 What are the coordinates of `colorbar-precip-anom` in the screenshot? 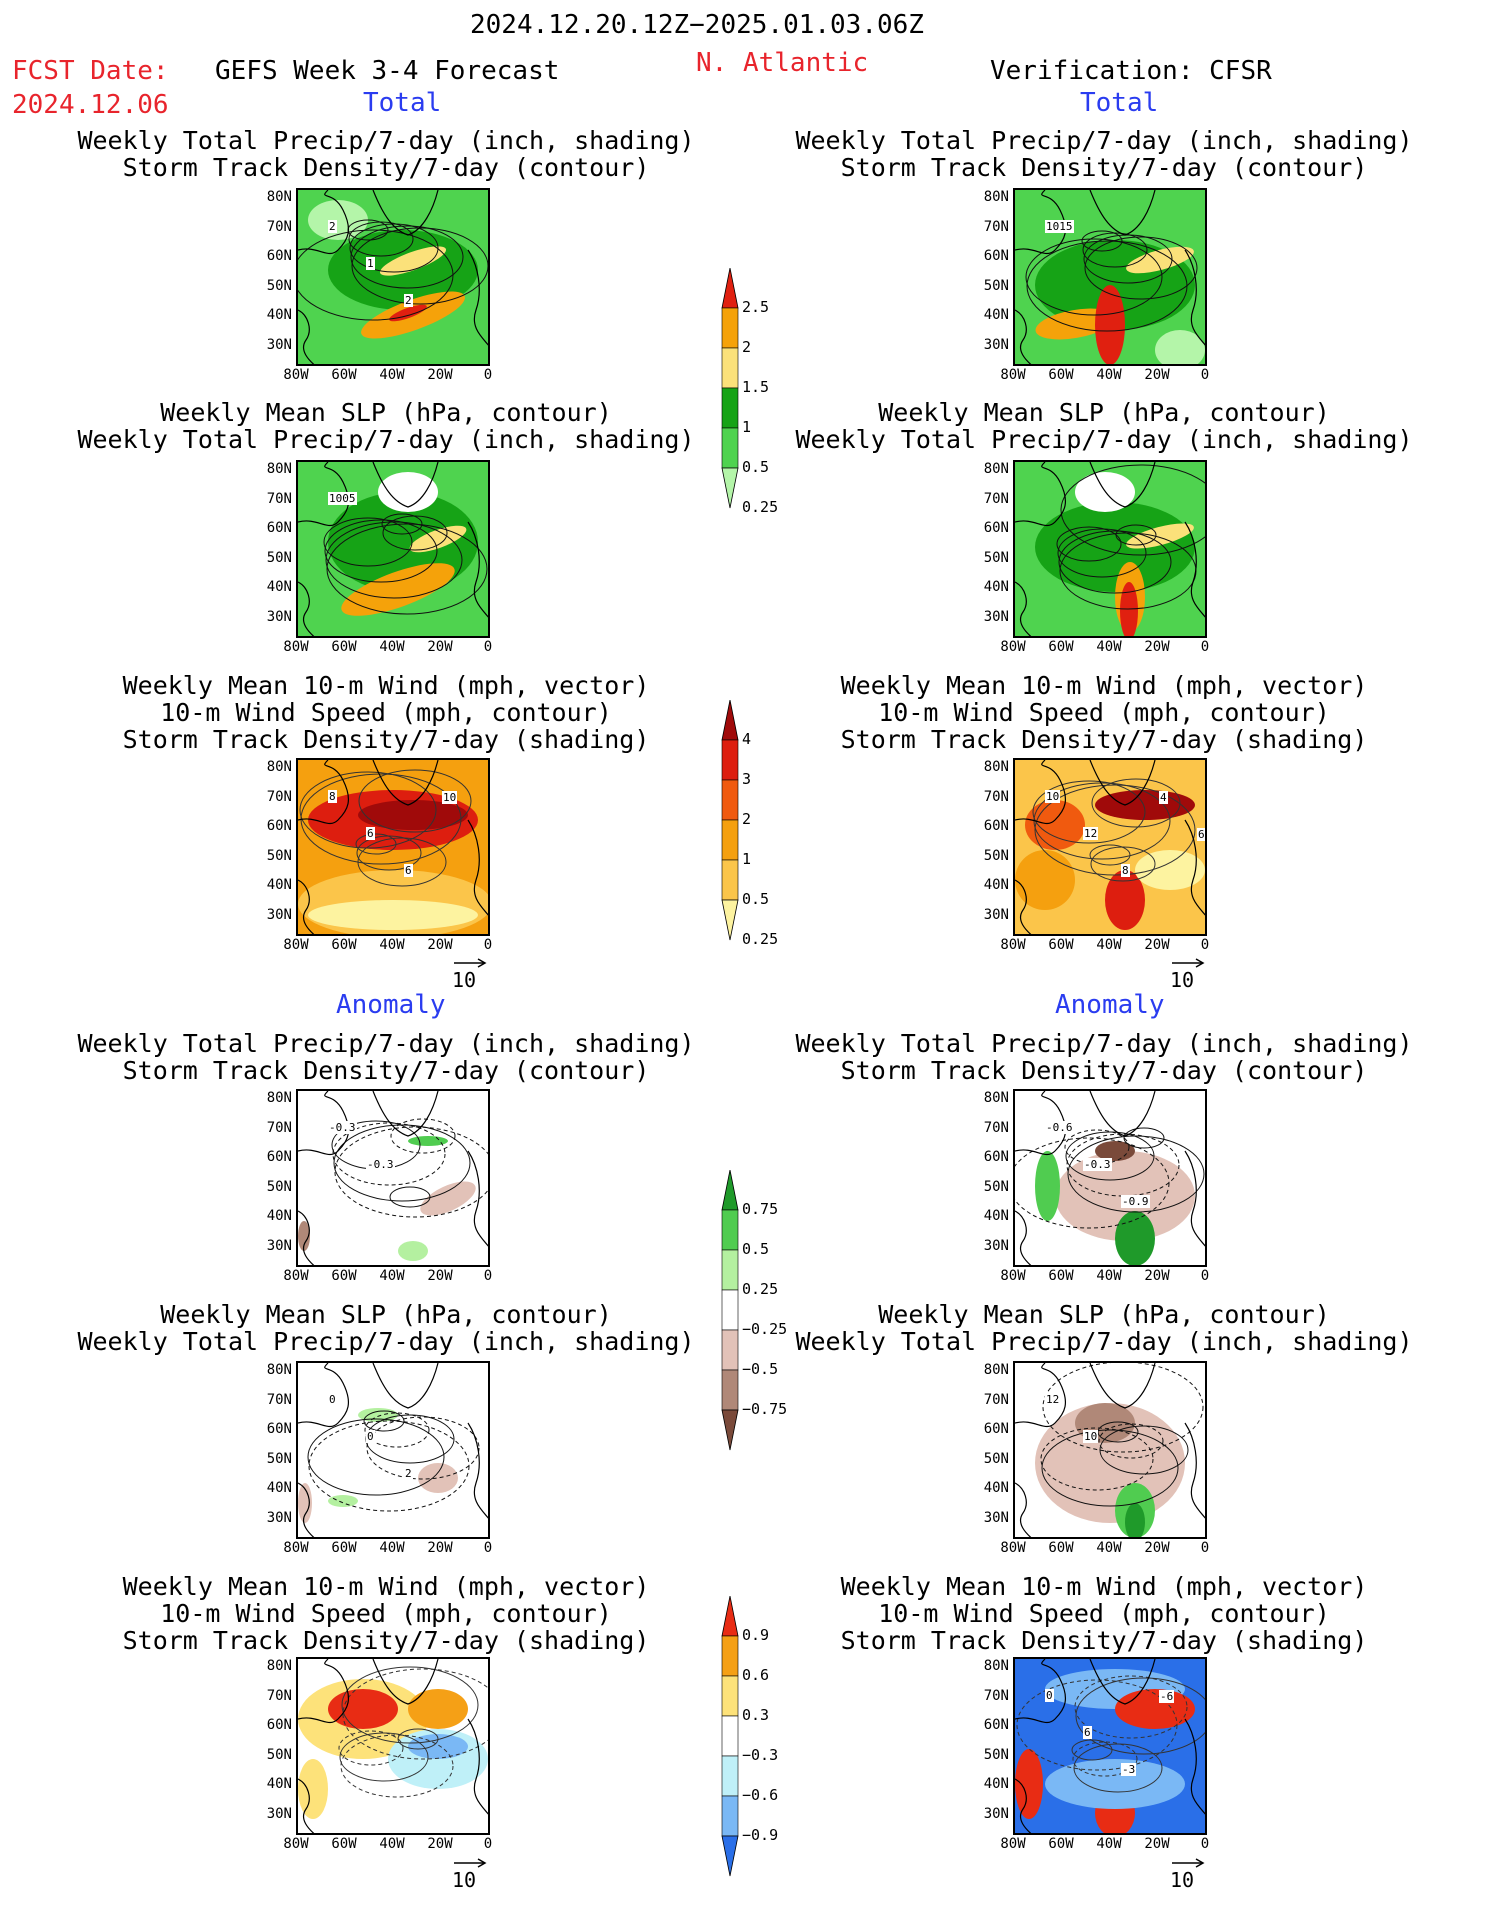 It's located at (730, 1331).